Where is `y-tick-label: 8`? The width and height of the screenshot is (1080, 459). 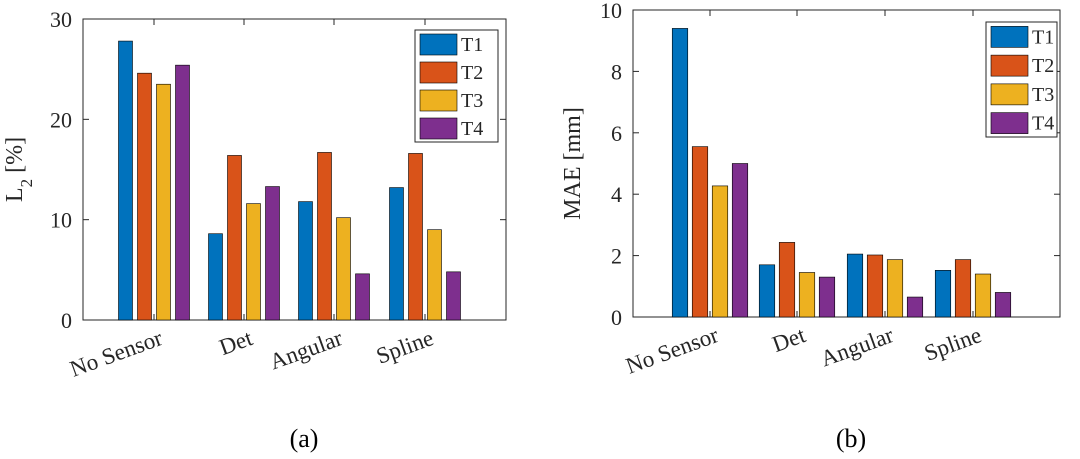 y-tick-label: 8 is located at coordinates (616, 71).